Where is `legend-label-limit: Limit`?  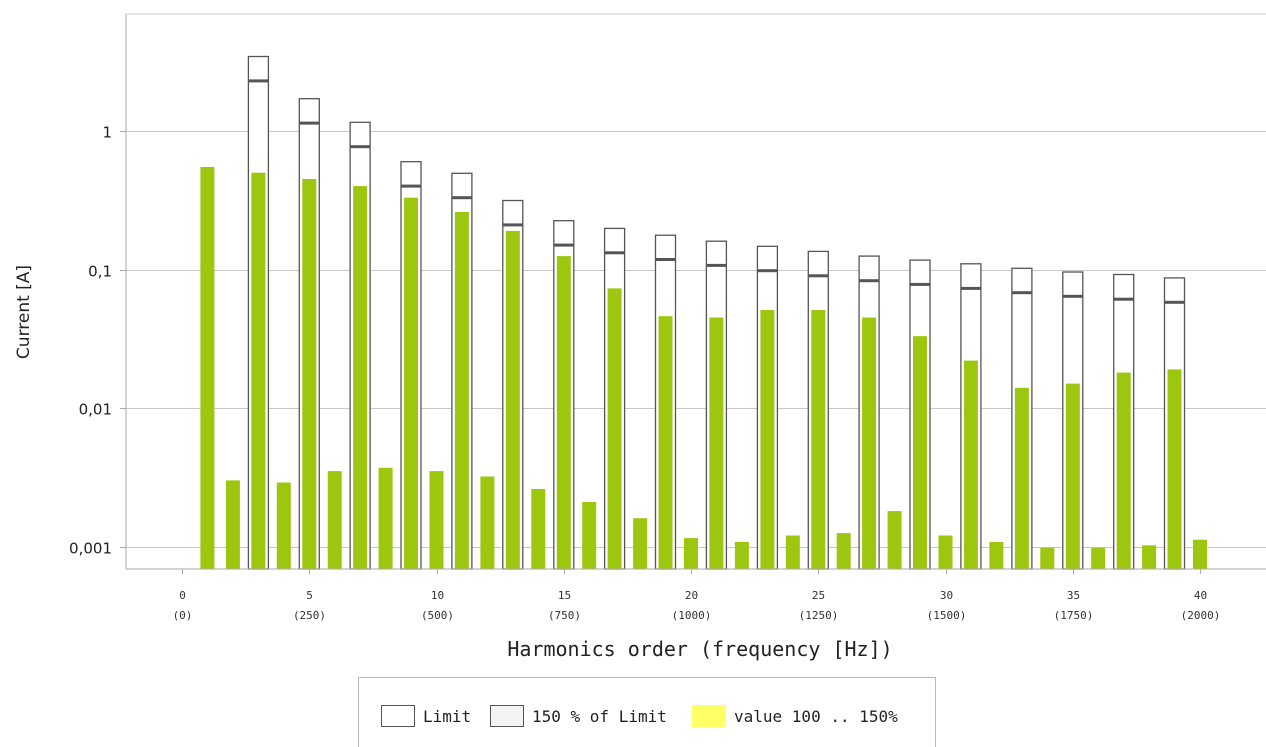 legend-label-limit: Limit is located at coordinates (447, 716).